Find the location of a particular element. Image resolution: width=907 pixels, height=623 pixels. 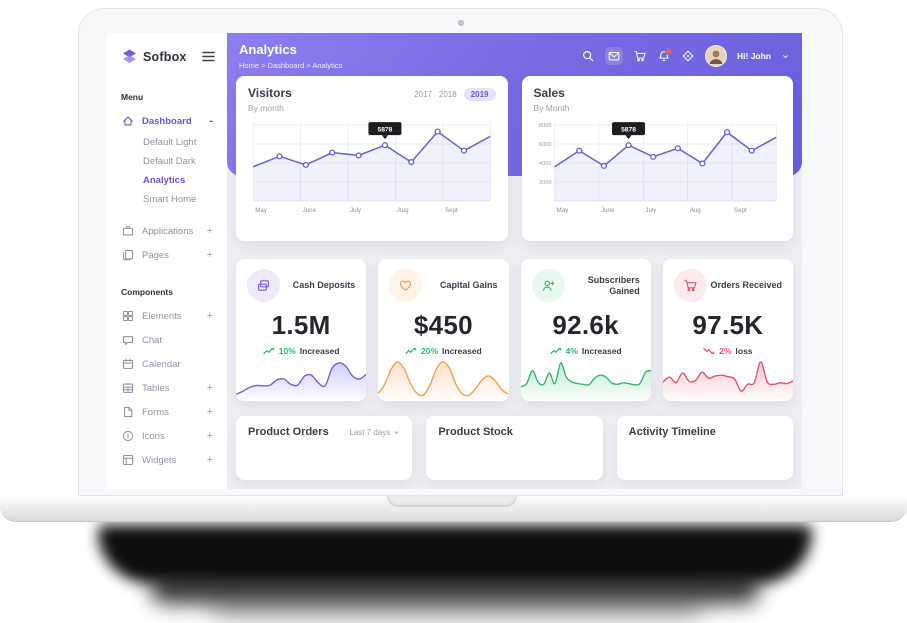

sales-subtitle: By Month is located at coordinates (551, 108).